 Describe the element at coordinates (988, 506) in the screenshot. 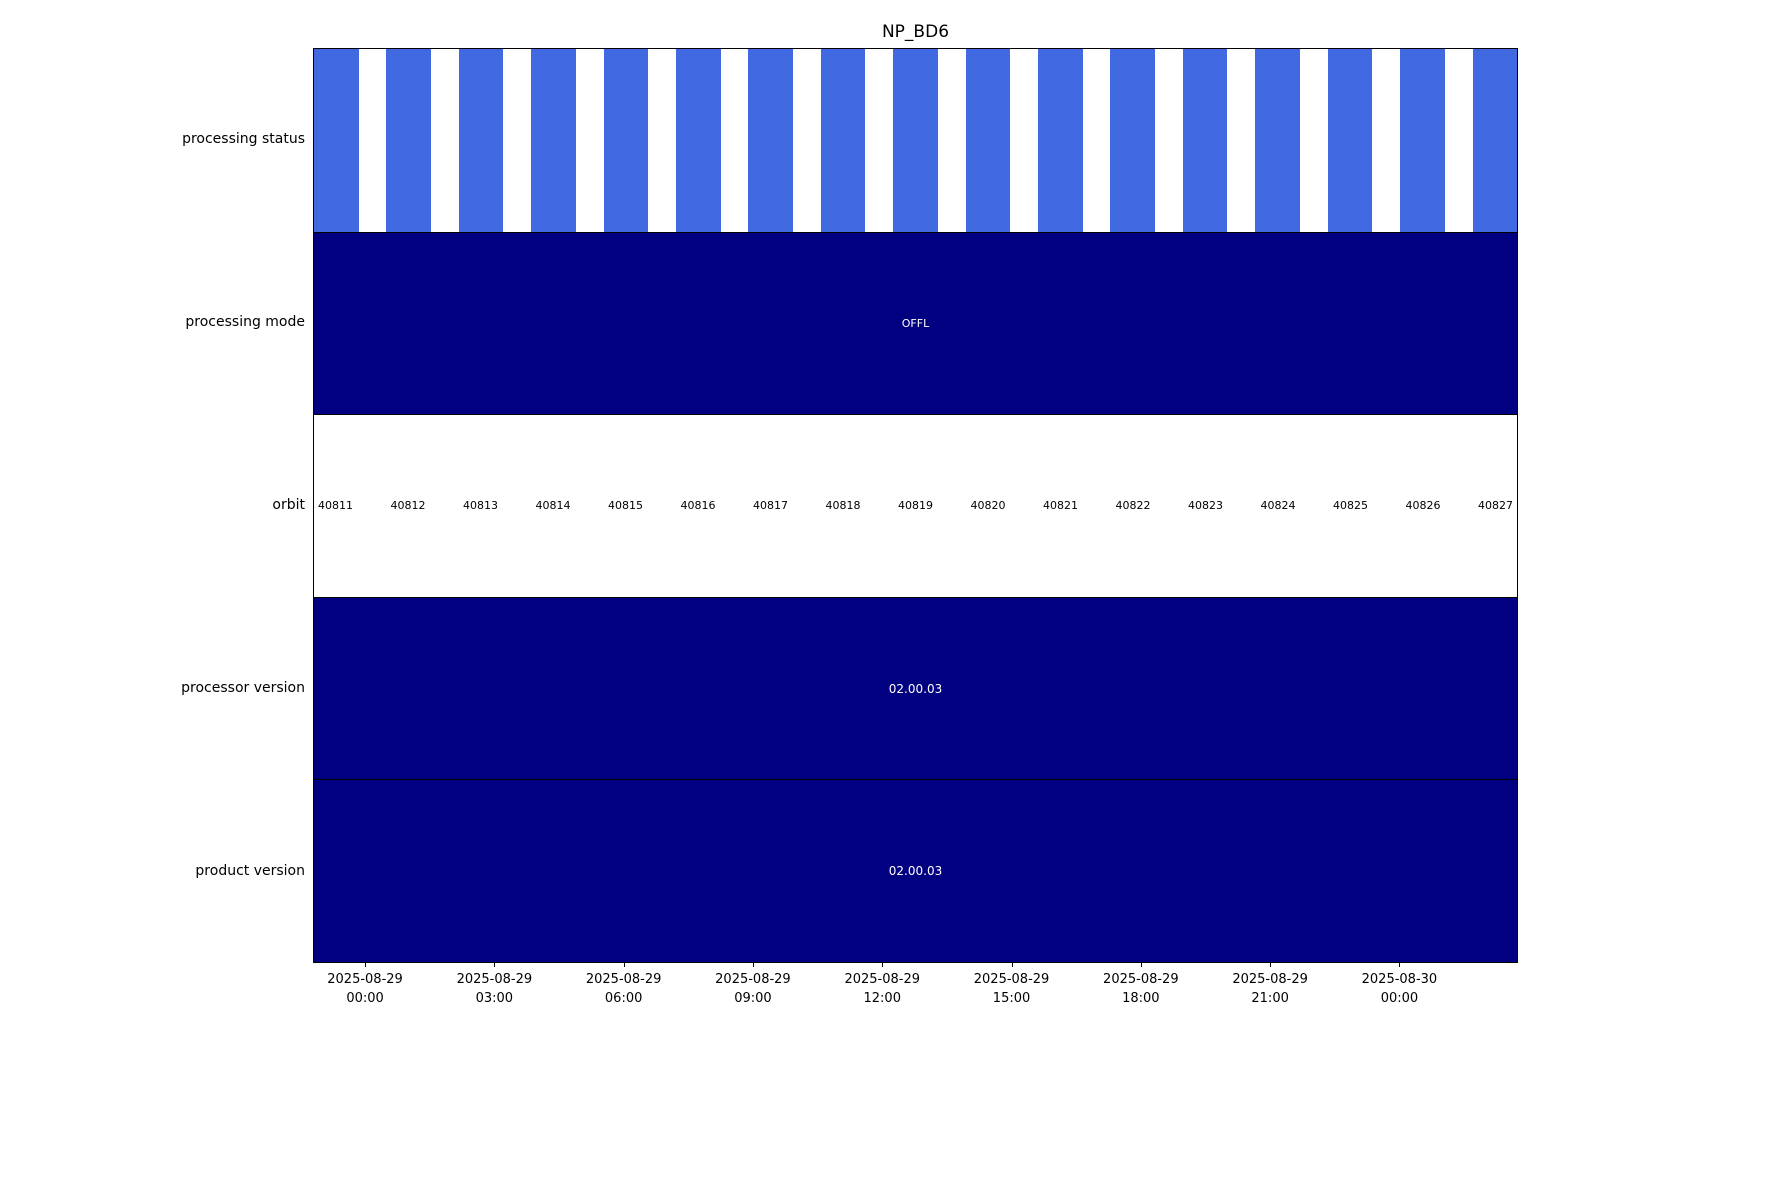

I see `orbit-number: 40820` at that location.